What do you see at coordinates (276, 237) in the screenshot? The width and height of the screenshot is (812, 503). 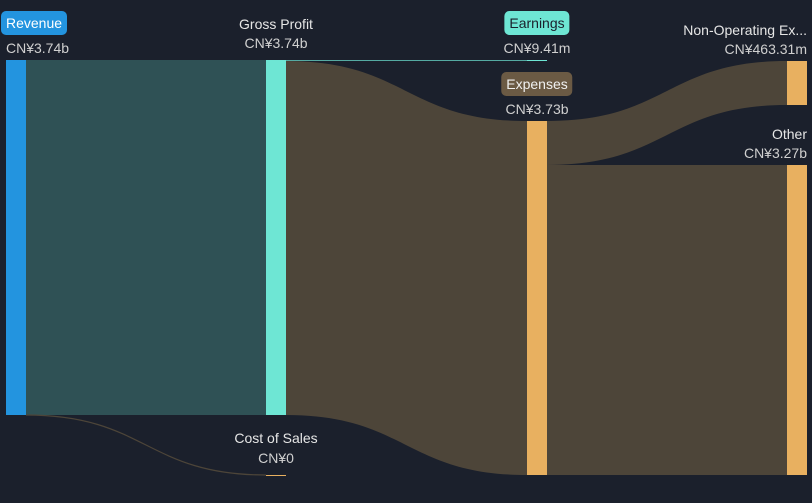 I see `node-gross-profit` at bounding box center [276, 237].